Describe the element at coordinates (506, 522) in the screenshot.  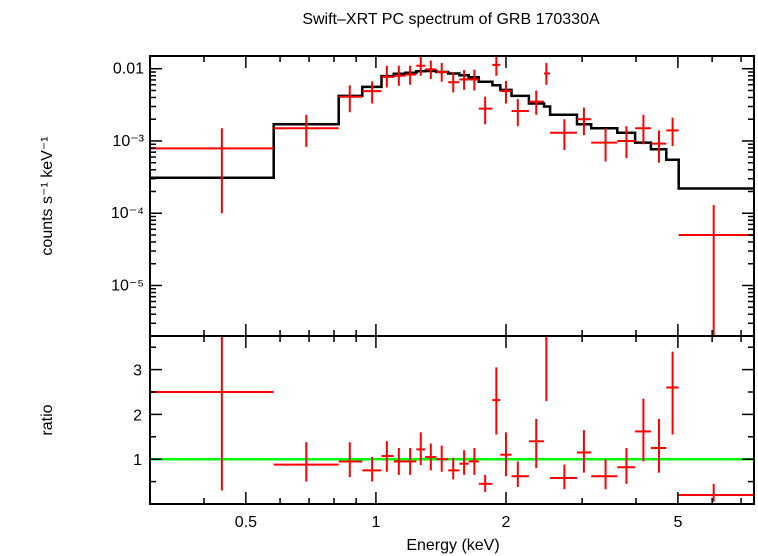
I see `x-tick-label: 2` at that location.